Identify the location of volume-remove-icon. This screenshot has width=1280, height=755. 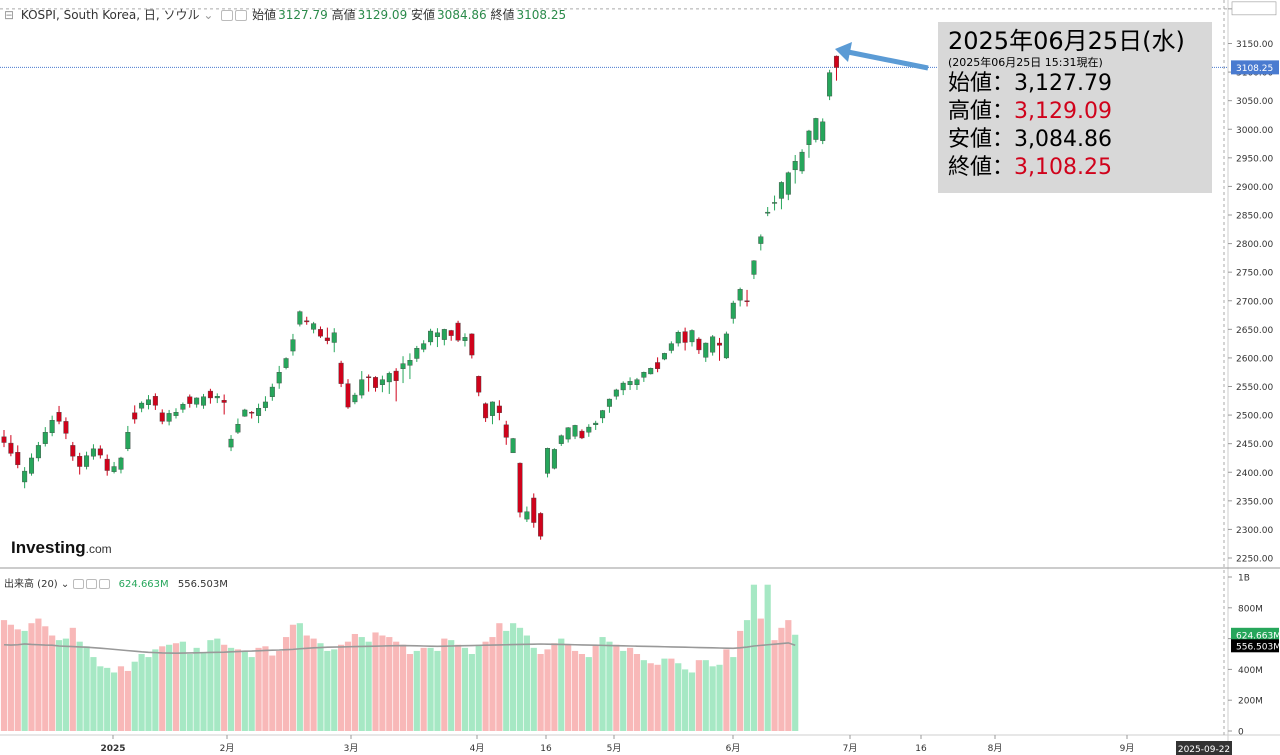
(105, 584).